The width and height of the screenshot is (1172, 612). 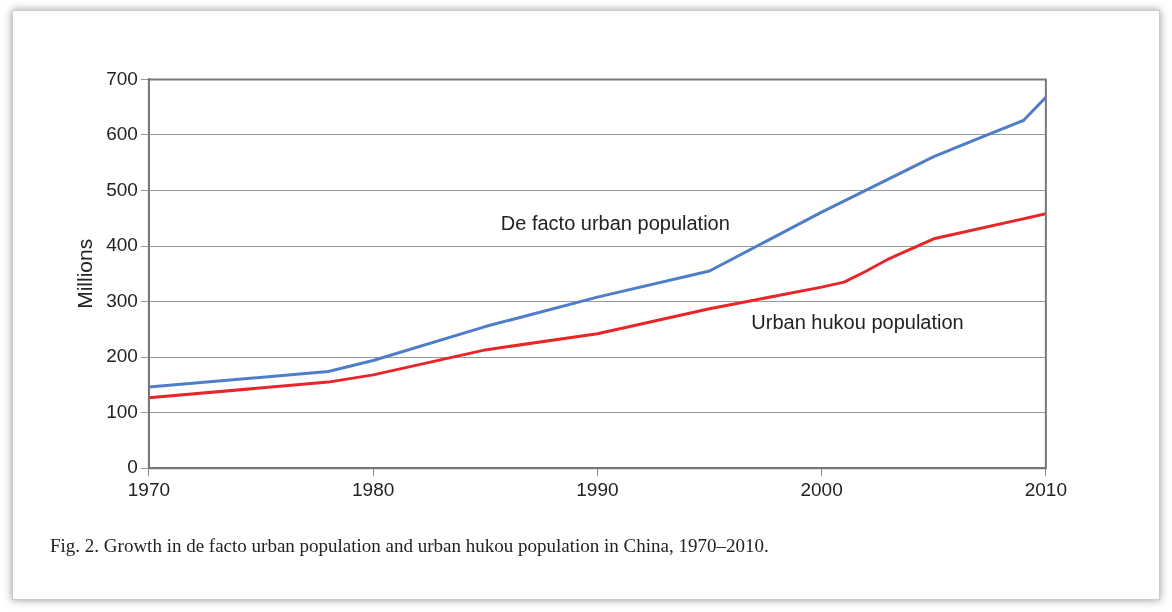 I want to click on y-tick-label: 600, so click(x=122, y=134).